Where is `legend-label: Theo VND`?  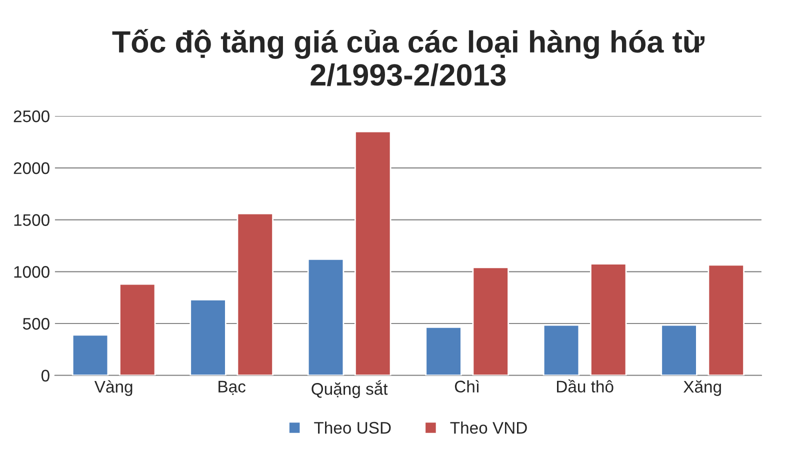
legend-label: Theo VND is located at coordinates (488, 427).